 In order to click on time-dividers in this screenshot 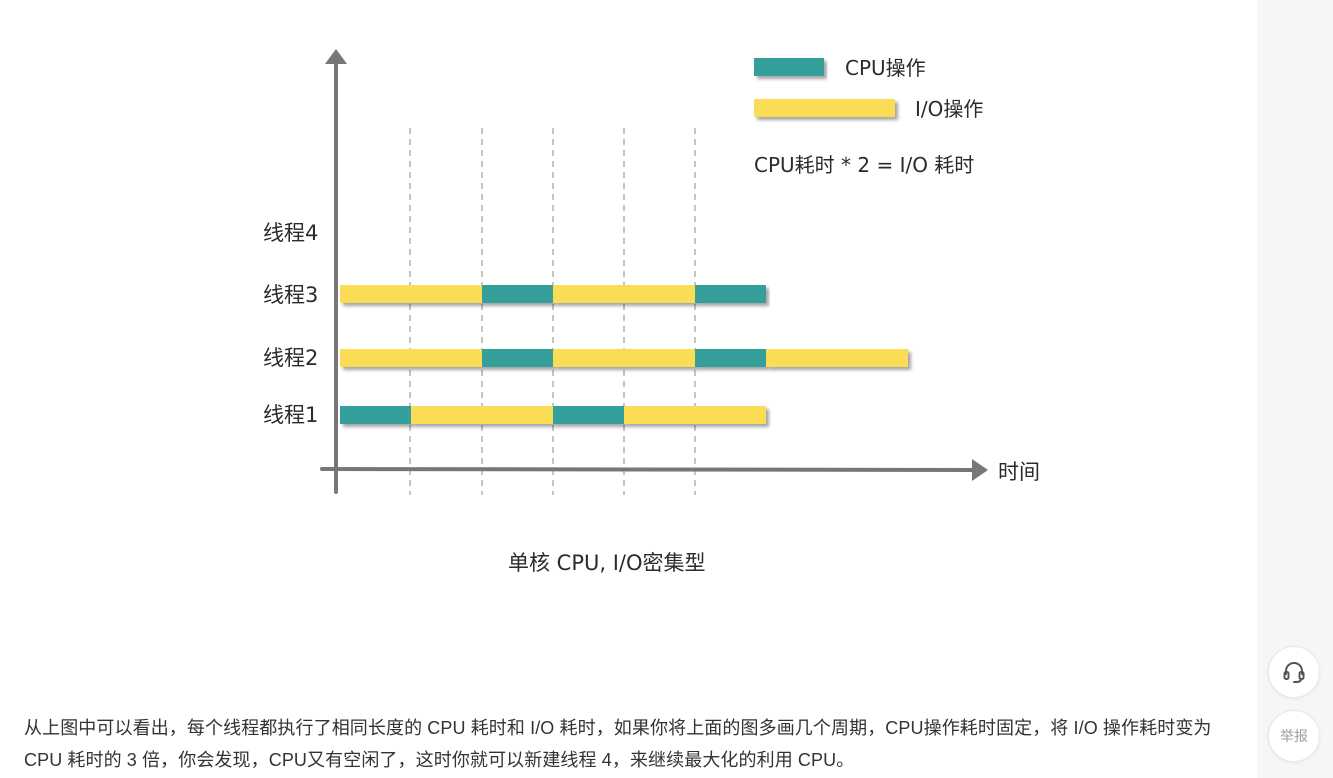, I will do `click(552, 311)`.